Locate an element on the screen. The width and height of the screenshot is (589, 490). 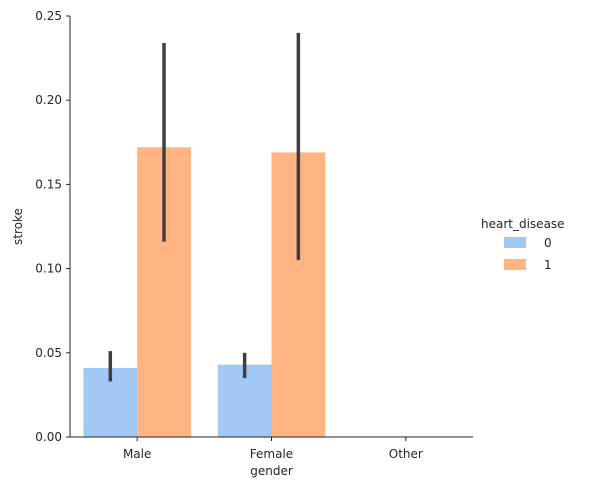
x-tick-label: Female is located at coordinates (271, 454).